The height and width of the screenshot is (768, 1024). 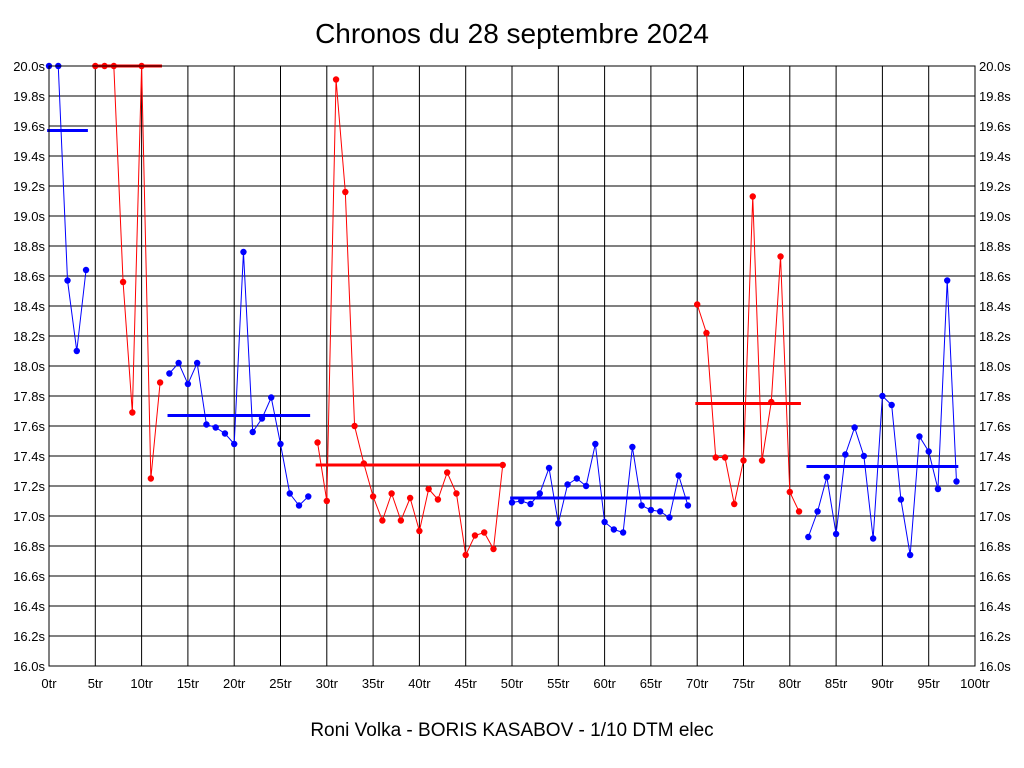 I want to click on y-tick-label-right: 18.4s, so click(x=995, y=306).